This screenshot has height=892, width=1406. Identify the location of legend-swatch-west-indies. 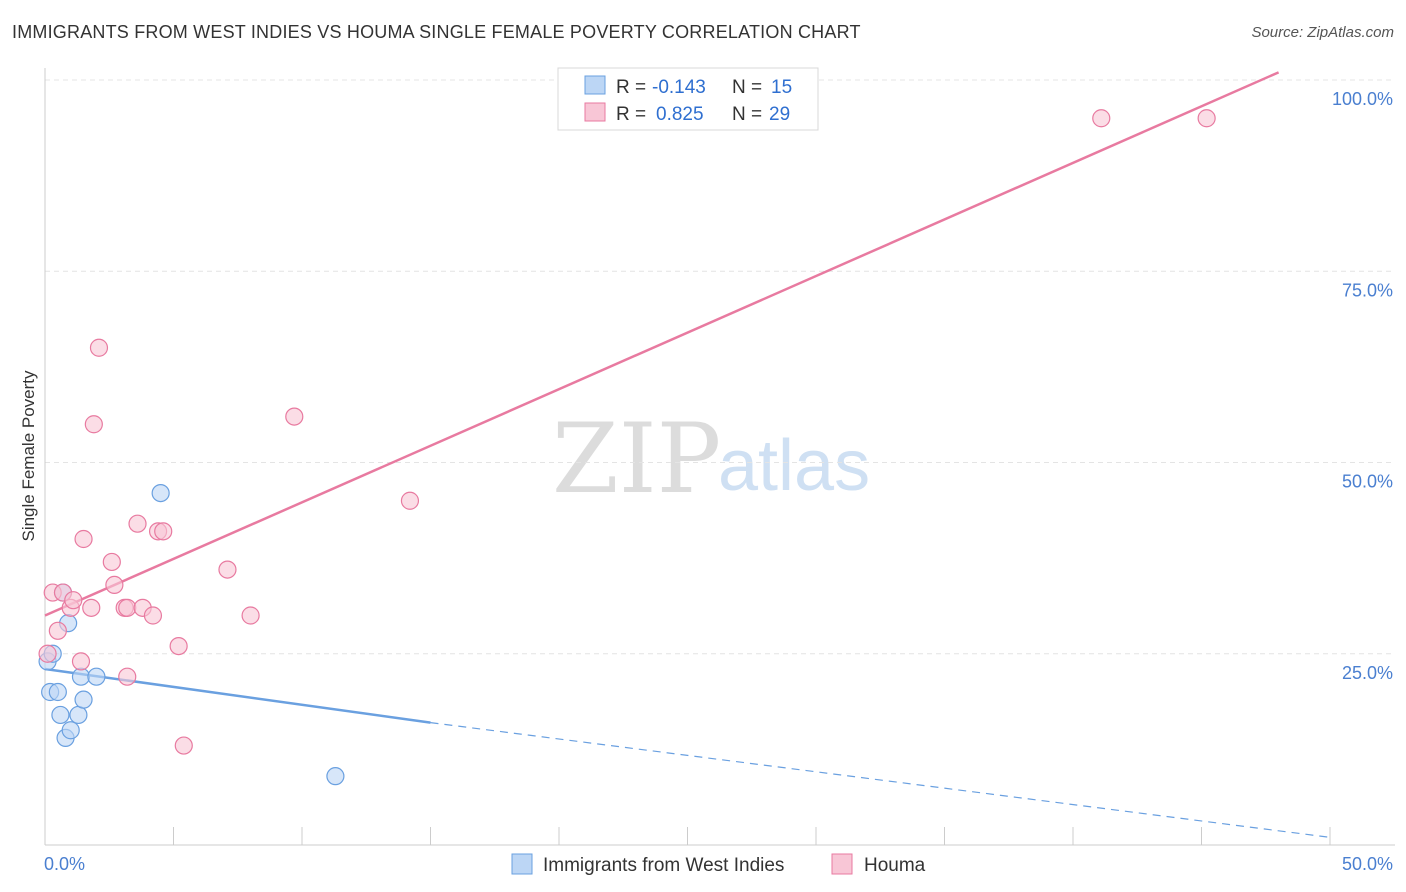
(522, 864).